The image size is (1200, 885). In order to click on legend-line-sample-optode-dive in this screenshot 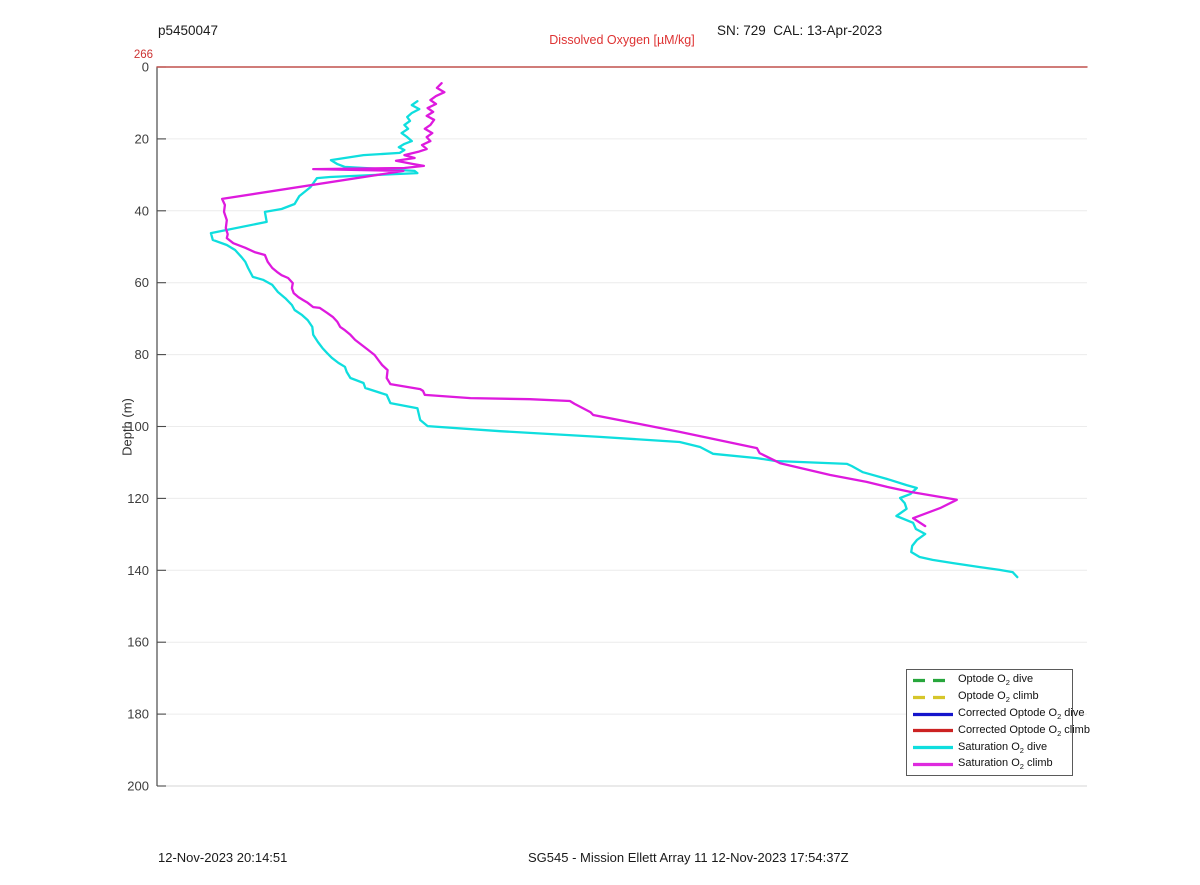, I will do `click(933, 680)`.